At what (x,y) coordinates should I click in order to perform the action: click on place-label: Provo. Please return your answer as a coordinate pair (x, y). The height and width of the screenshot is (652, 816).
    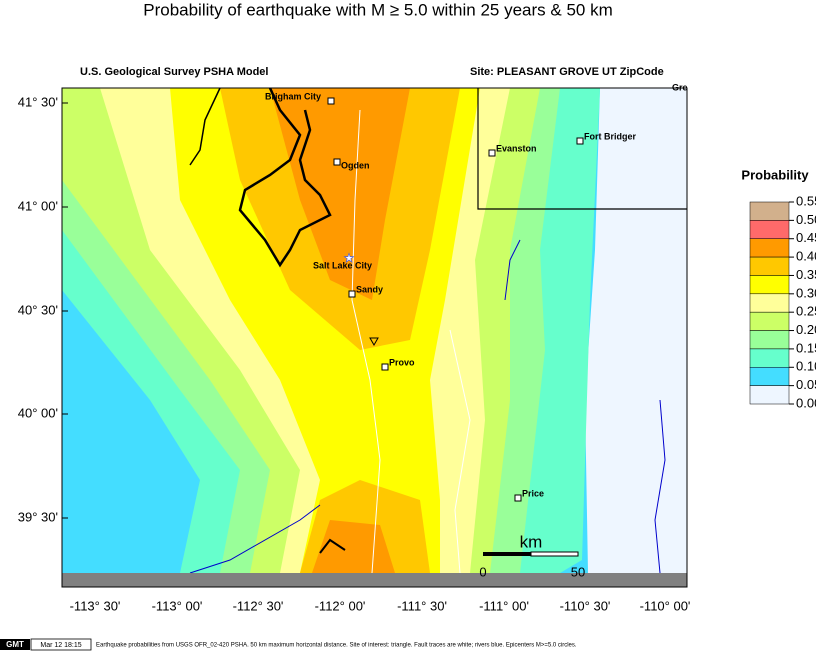
    Looking at the image, I should click on (402, 362).